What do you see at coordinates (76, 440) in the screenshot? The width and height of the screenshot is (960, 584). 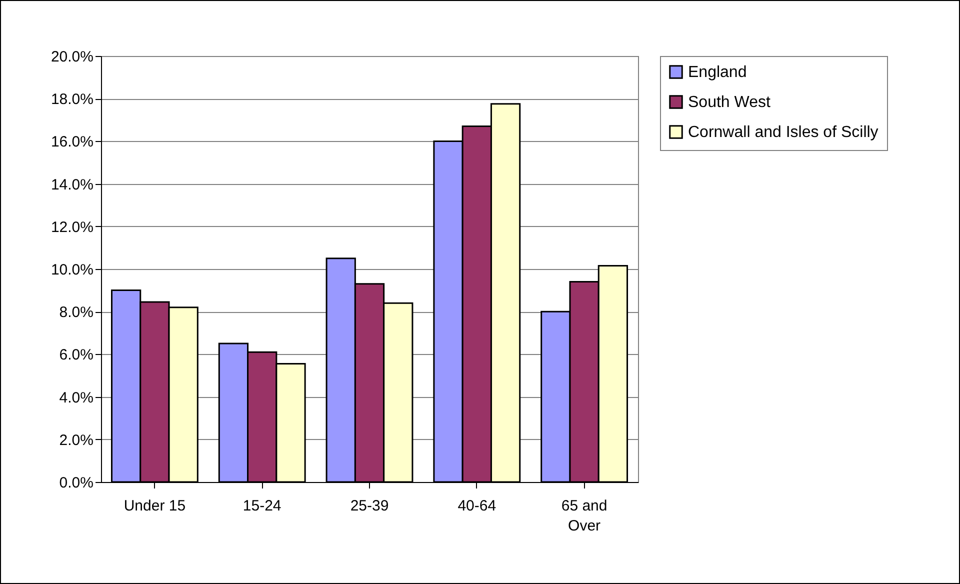 I see `y-tick-label: 2.0%` at bounding box center [76, 440].